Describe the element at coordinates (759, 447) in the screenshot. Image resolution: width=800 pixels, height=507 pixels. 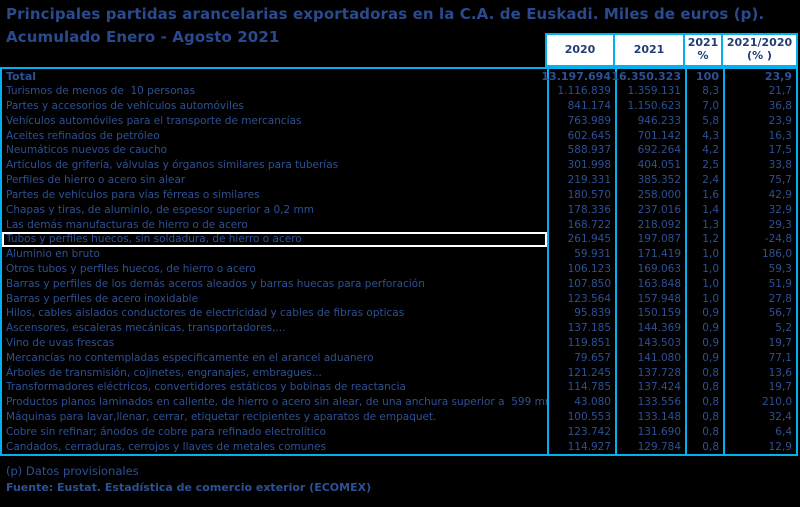
I see `value-yoy-pct: 12,9` at that location.